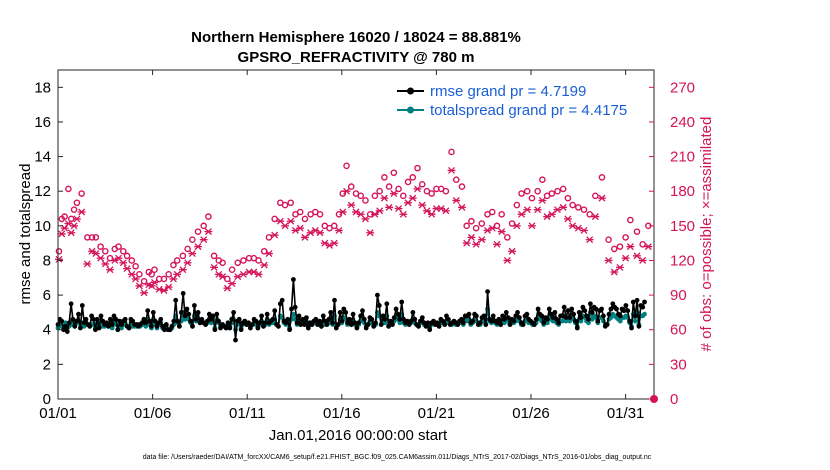 This screenshot has width=830, height=470. Describe the element at coordinates (42, 157) in the screenshot. I see `y-tick-label: 14` at that location.